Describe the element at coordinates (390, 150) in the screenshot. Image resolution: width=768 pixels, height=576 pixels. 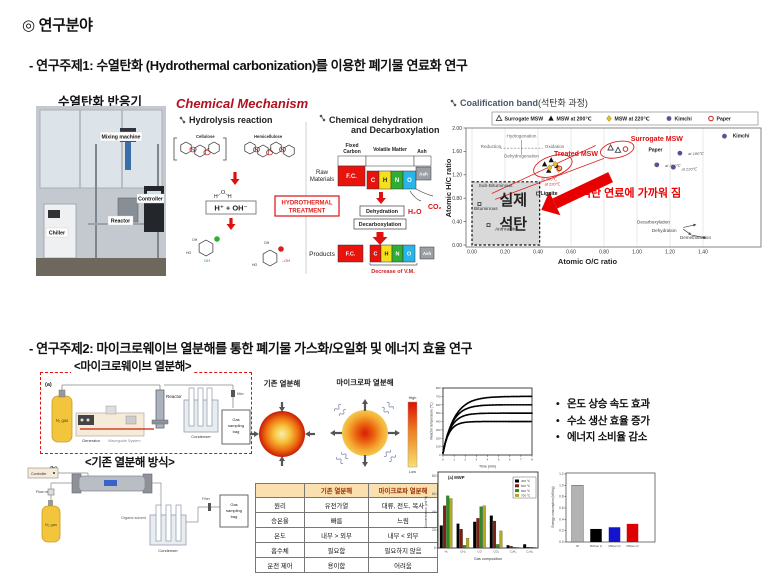
I see `svg-text: Volatile Matter` at that location.